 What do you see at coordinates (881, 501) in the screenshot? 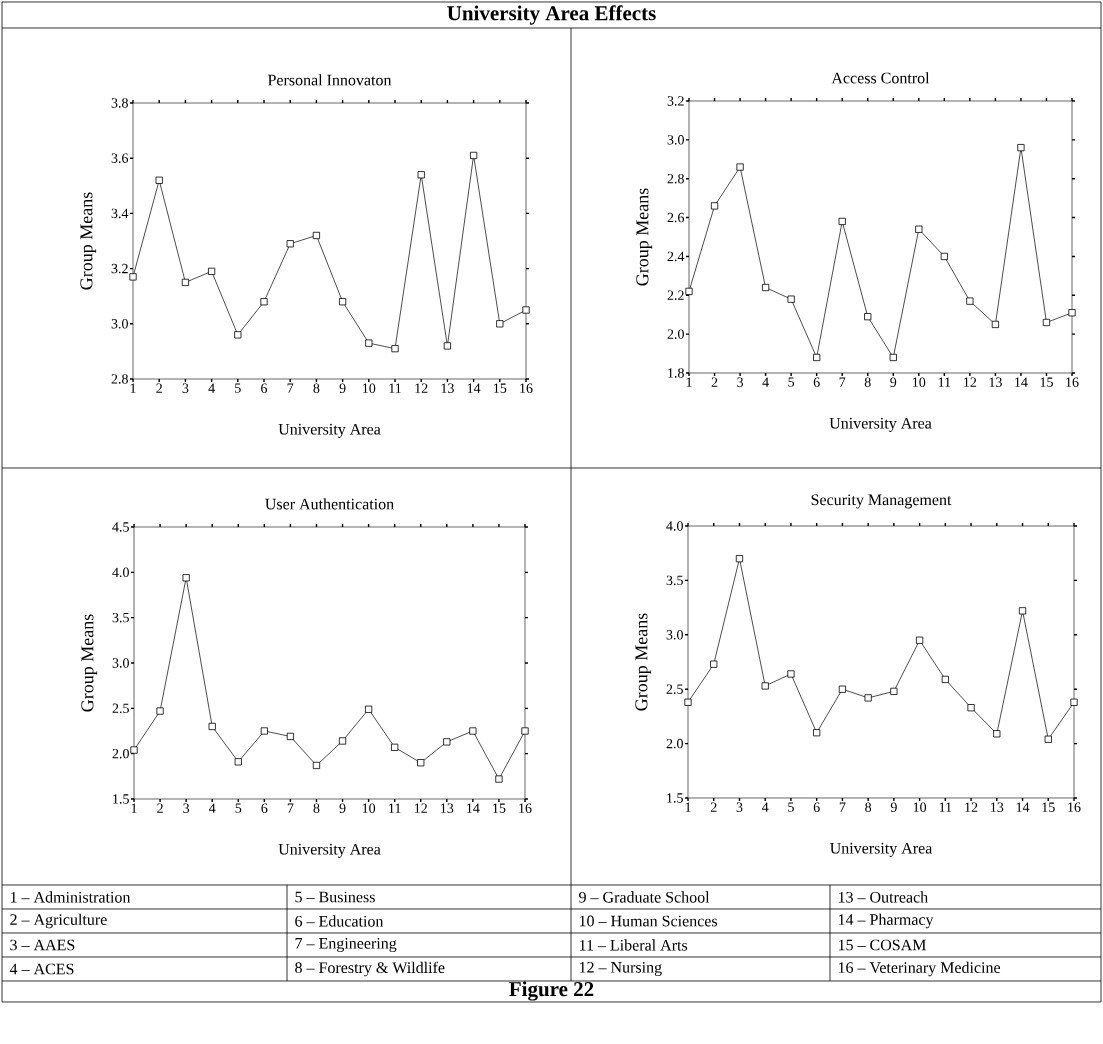
I see `chart-title: Security Management` at bounding box center [881, 501].